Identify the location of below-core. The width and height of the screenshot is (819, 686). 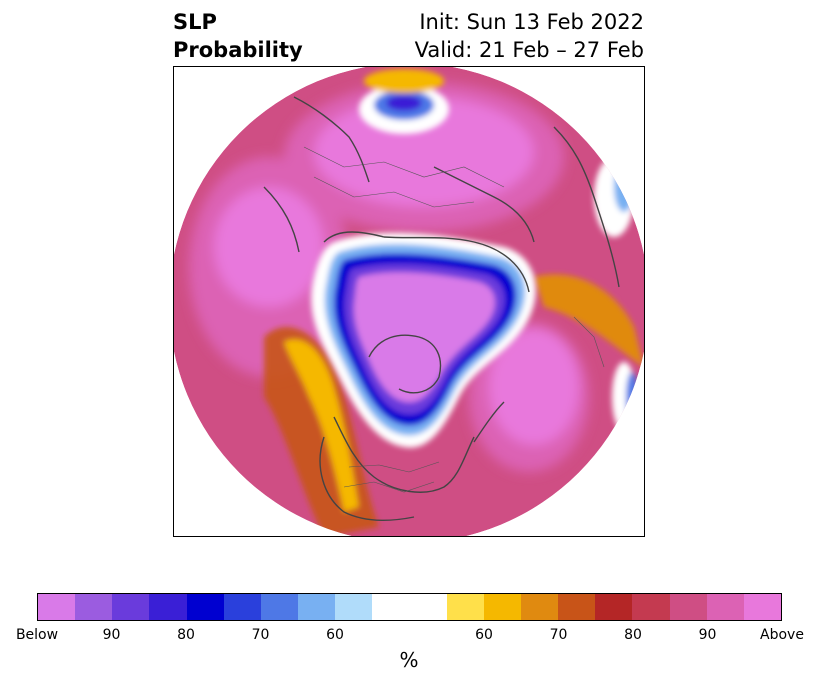
(424, 337).